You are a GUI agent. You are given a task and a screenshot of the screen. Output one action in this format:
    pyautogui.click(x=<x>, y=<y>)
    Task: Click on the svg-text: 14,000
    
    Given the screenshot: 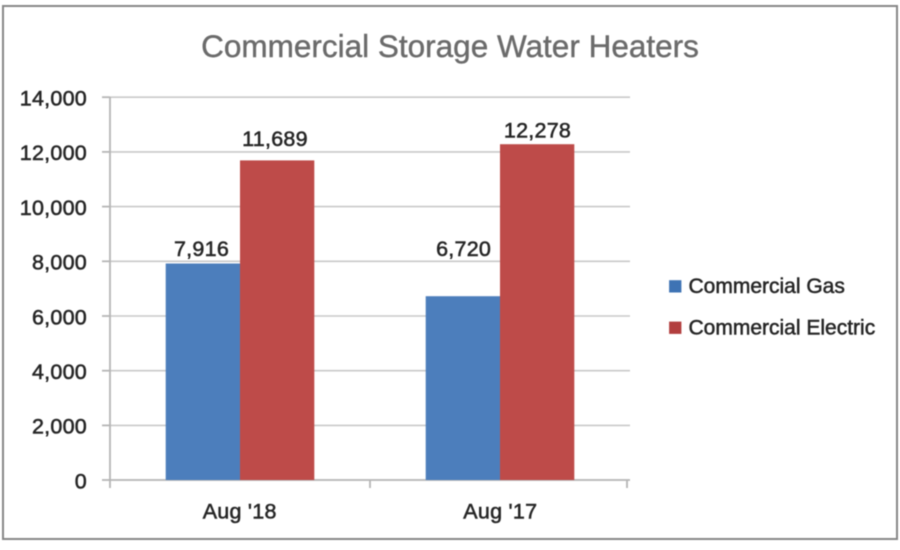 What is the action you would take?
    pyautogui.click(x=53, y=99)
    